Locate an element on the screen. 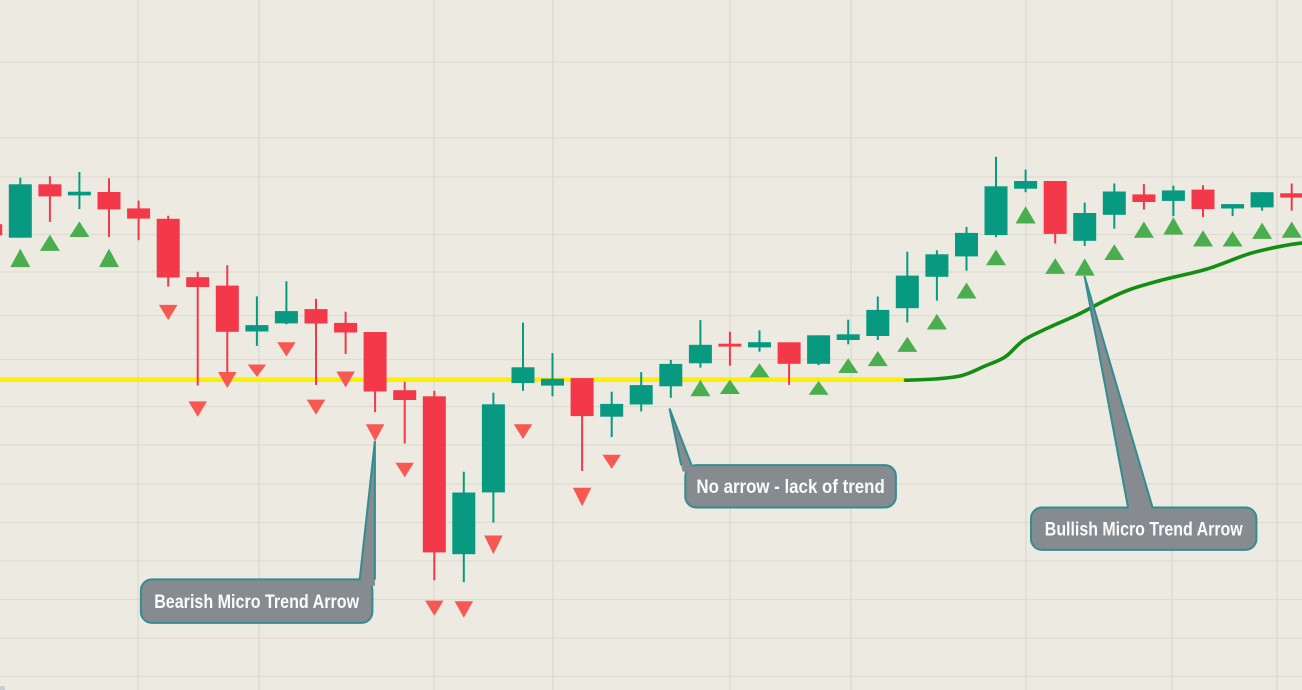 This screenshot has width=1302, height=690. svg-text: Bearish Micro Trend Arrow is located at coordinates (256, 602).